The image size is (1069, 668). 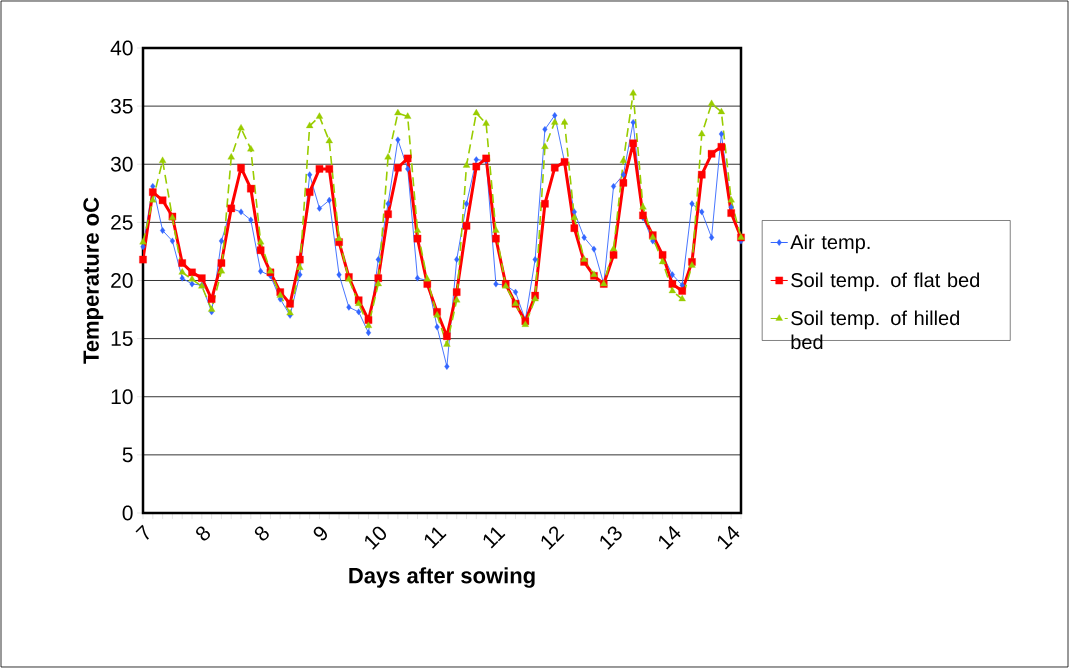 What do you see at coordinates (122, 397) in the screenshot?
I see `y-tick-label: 10` at bounding box center [122, 397].